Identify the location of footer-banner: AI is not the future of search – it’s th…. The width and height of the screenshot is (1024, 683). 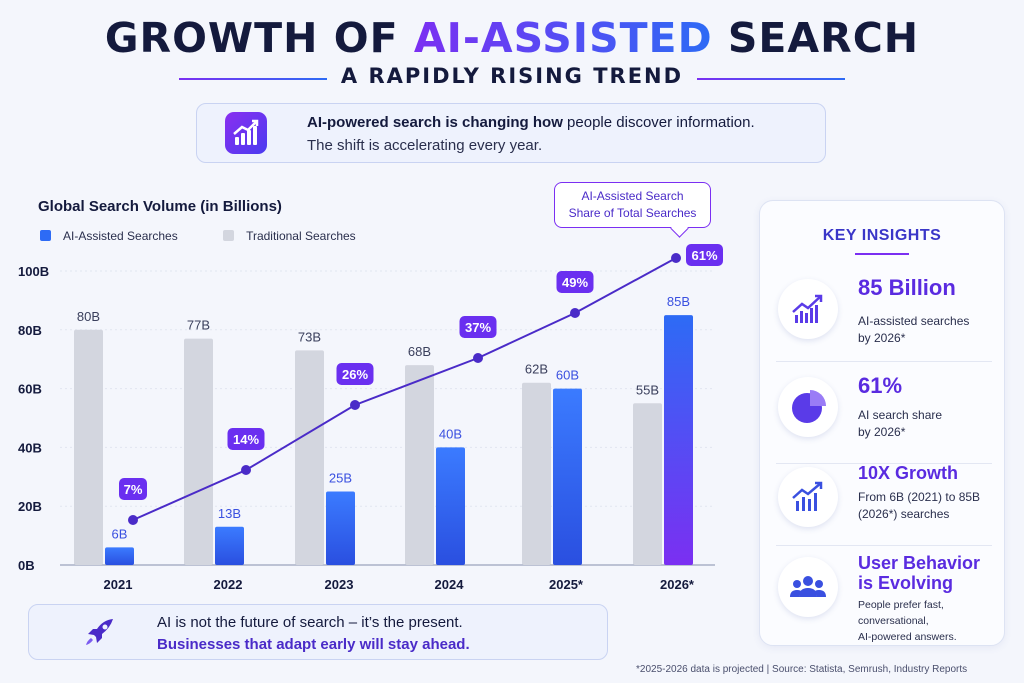
(318, 632).